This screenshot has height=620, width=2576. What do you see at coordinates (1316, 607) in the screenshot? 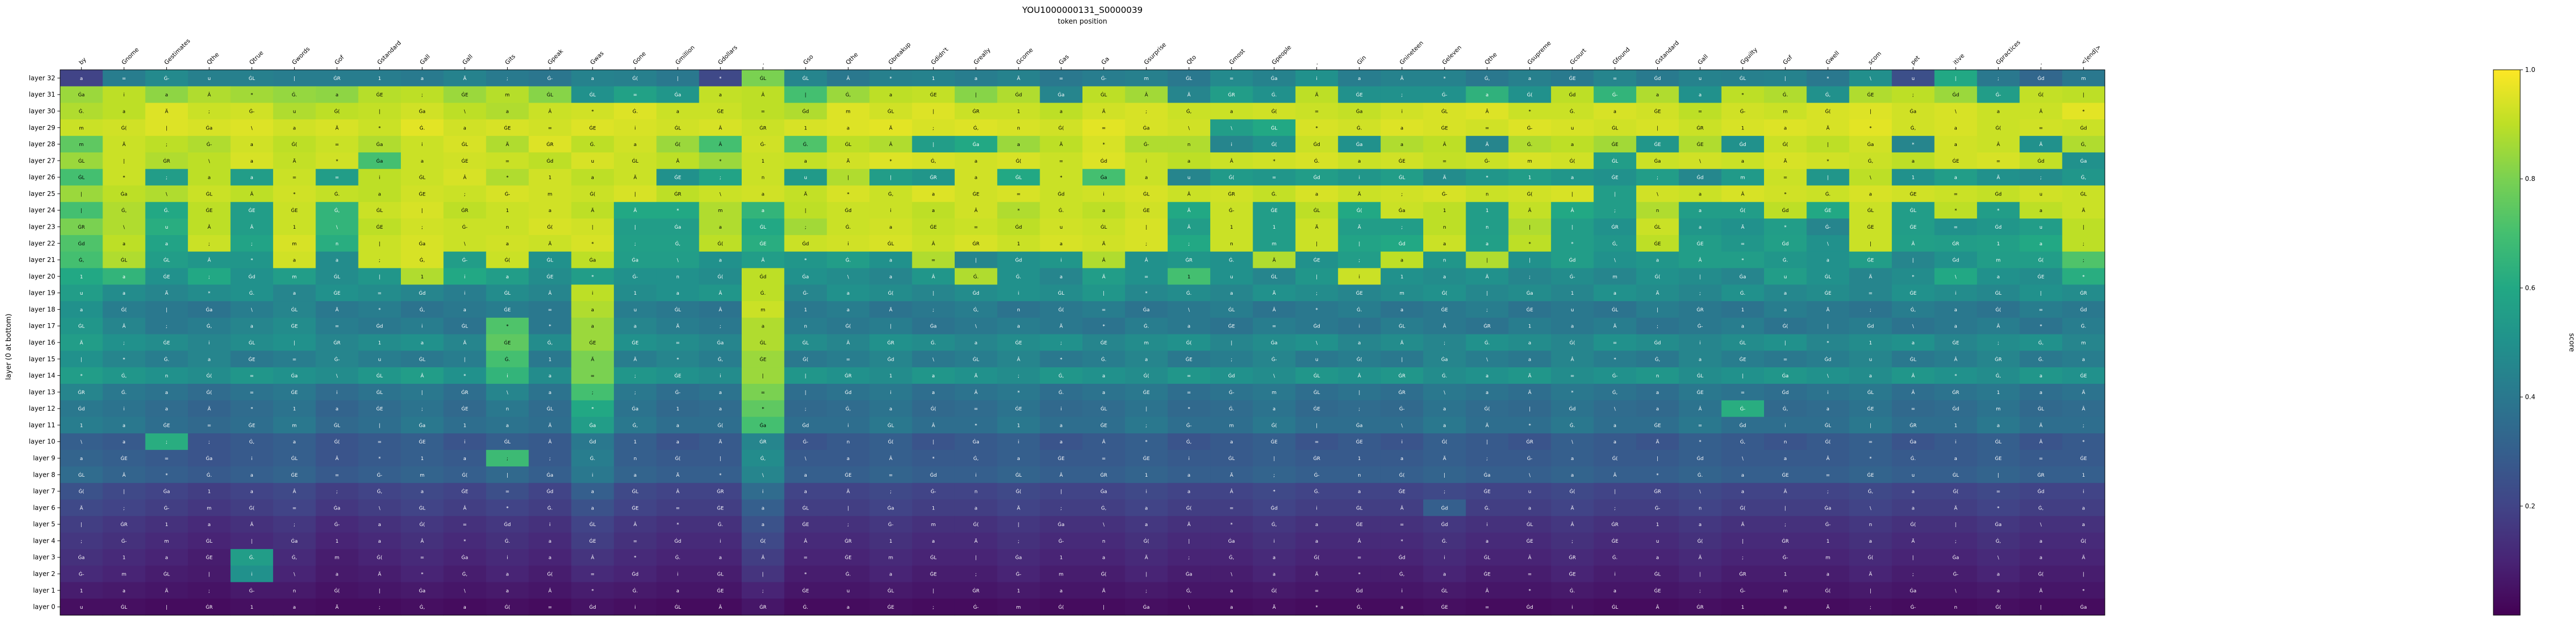
I see `cell-label: *` at bounding box center [1316, 607].